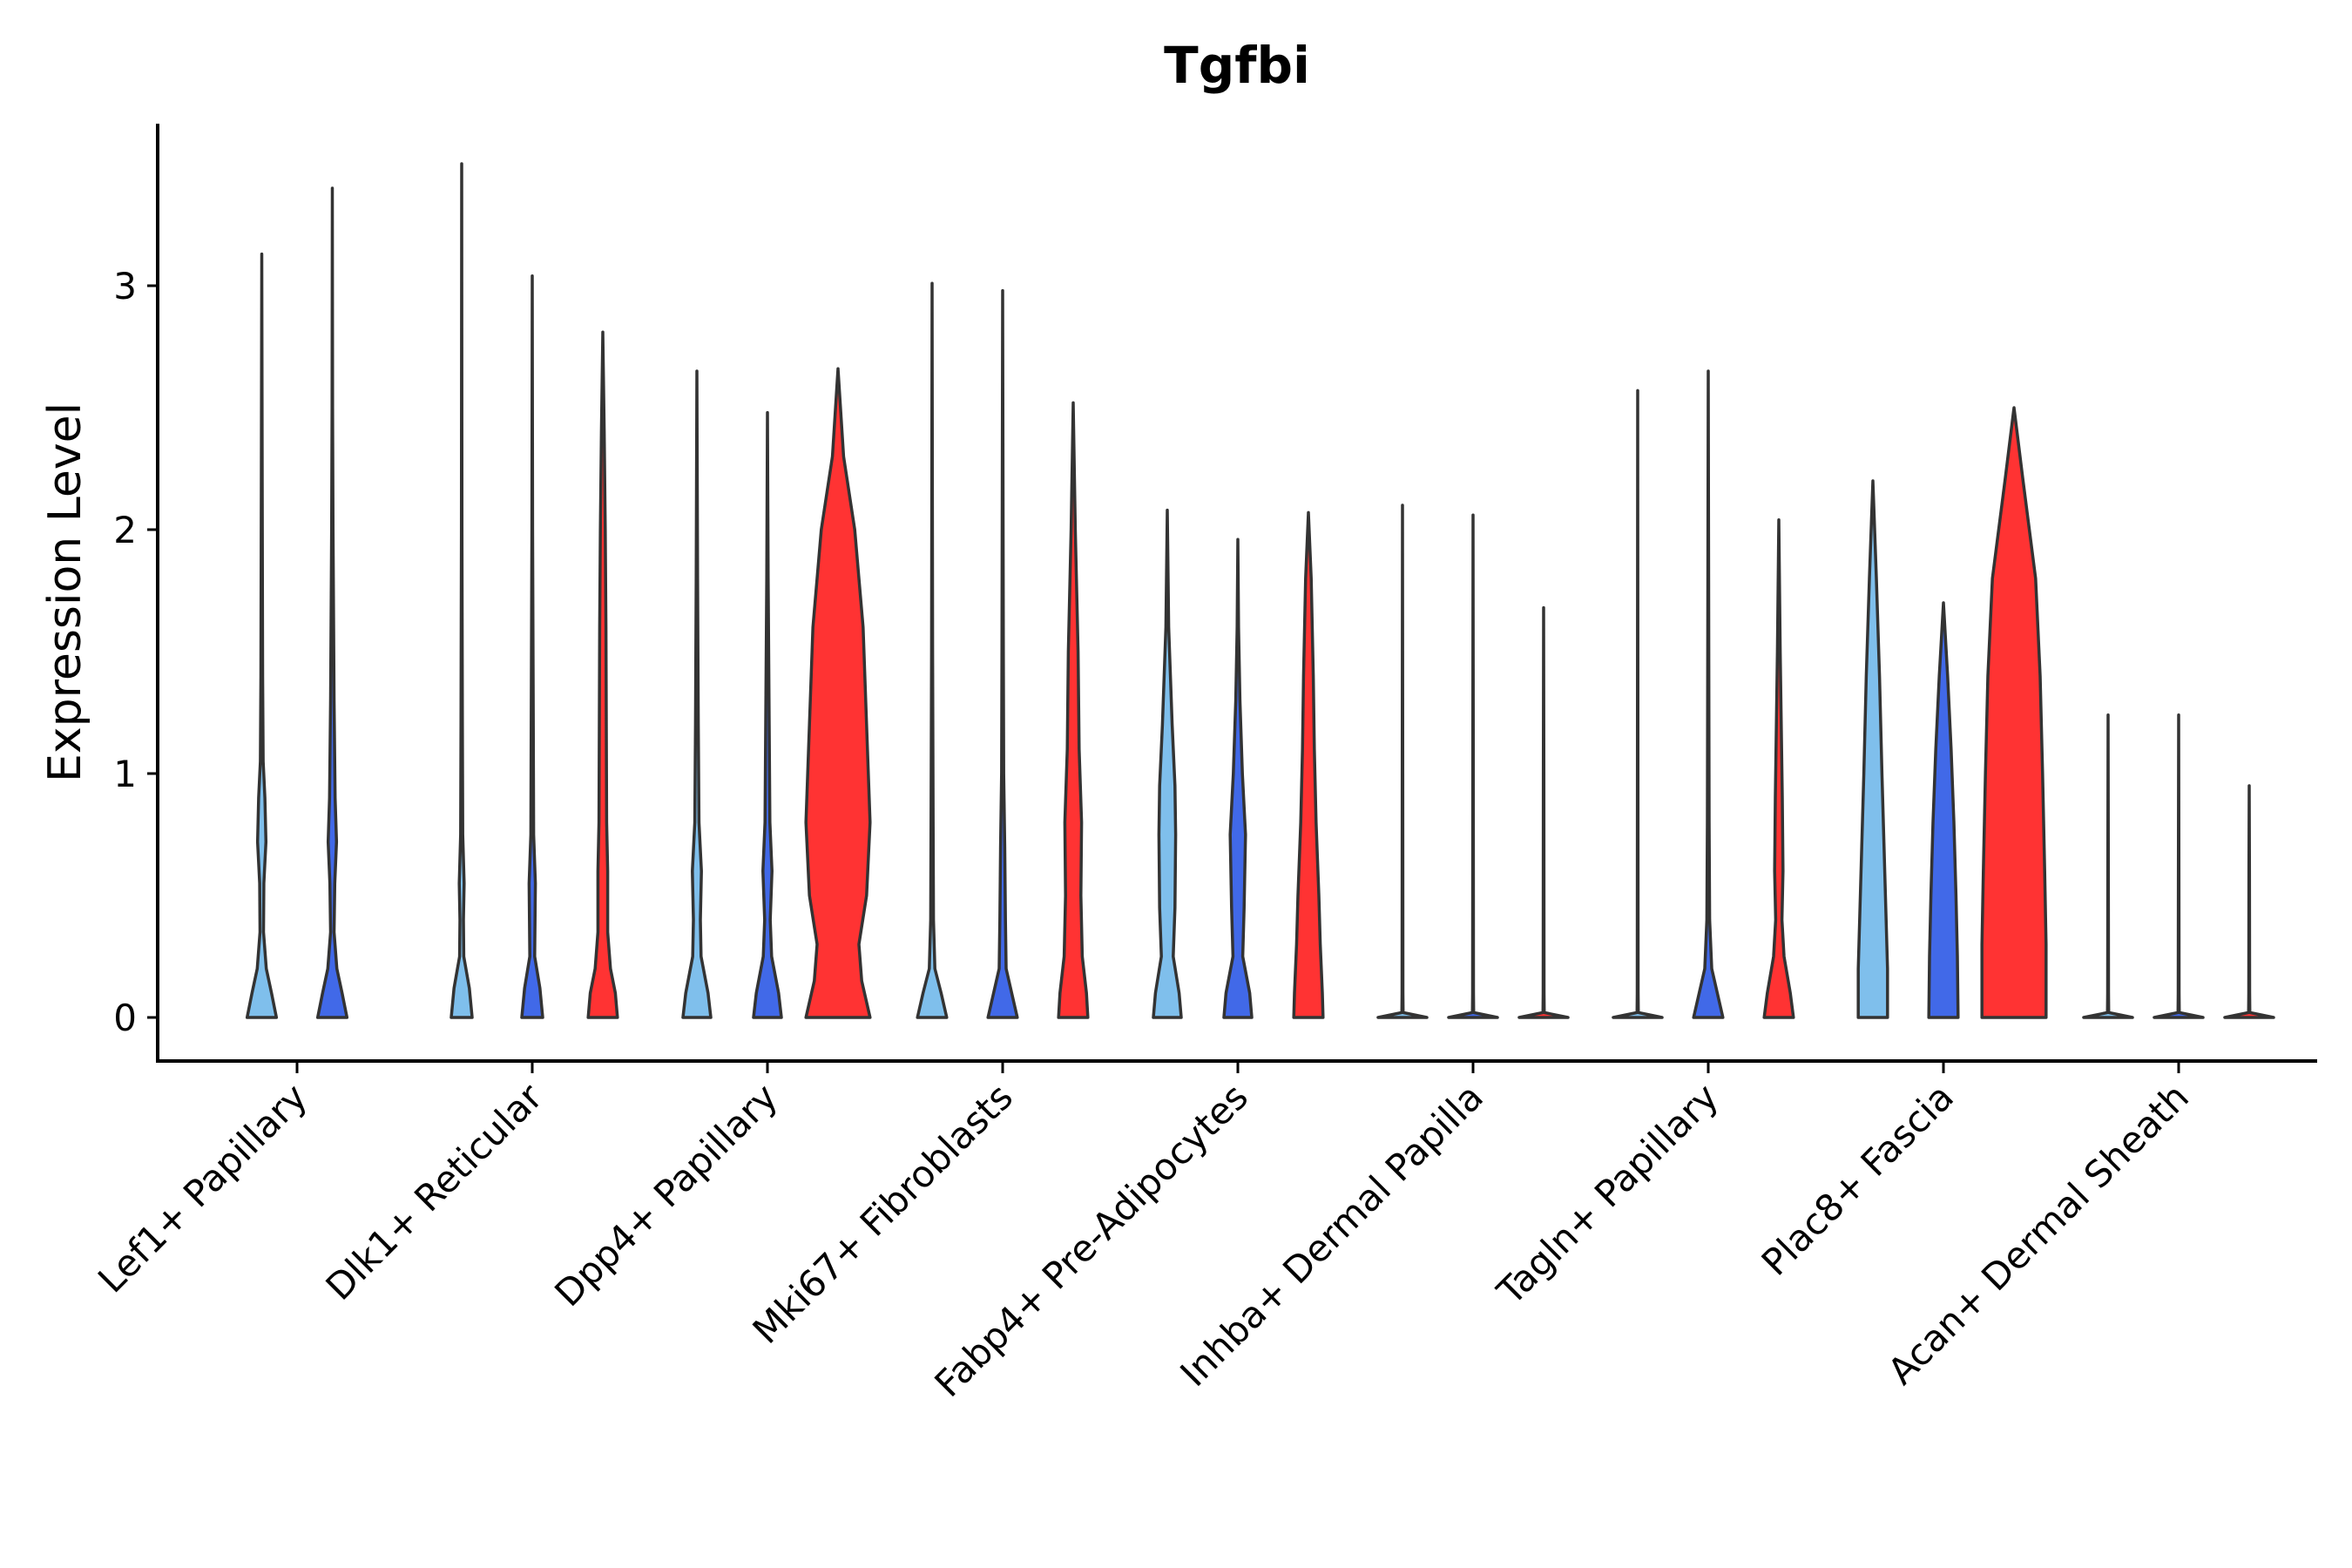  What do you see at coordinates (125, 287) in the screenshot?
I see `y-tick-label: 3` at bounding box center [125, 287].